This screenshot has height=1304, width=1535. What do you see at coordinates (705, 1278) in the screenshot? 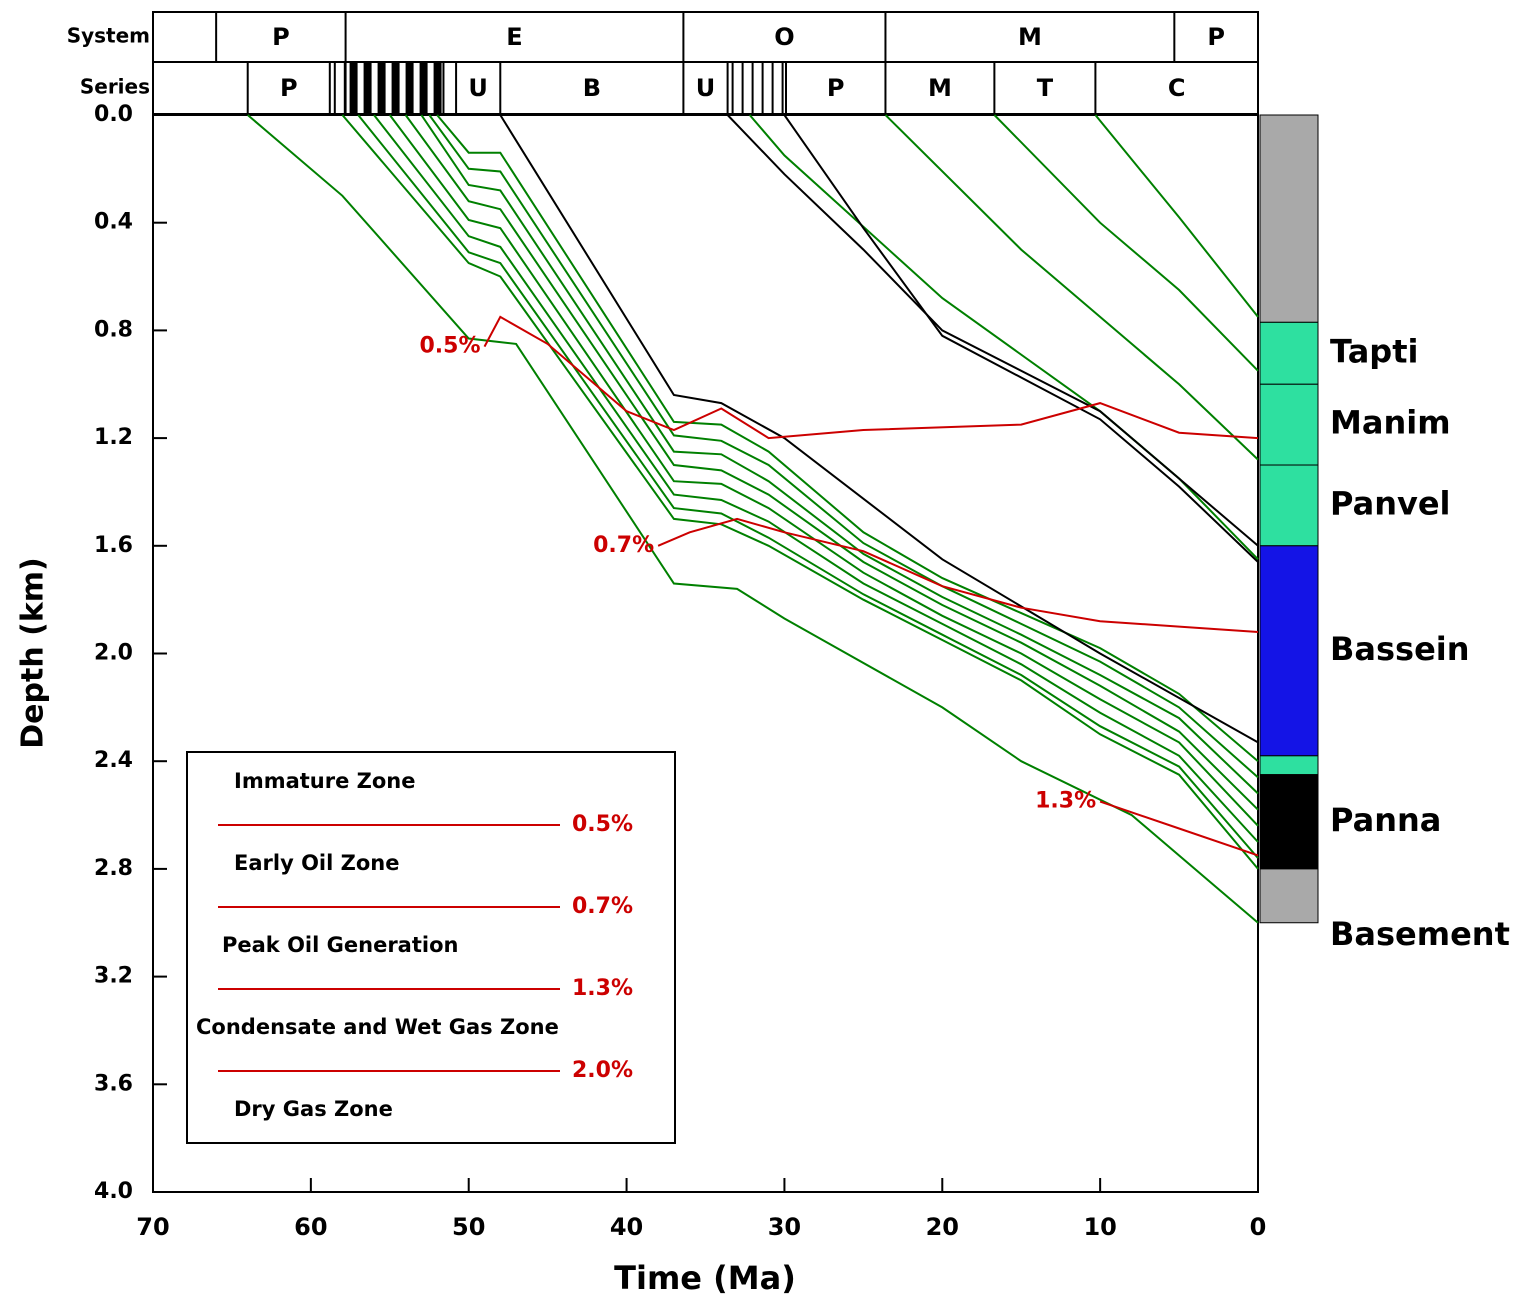
I see `x-axis-label: Time (Ma)` at bounding box center [705, 1278].